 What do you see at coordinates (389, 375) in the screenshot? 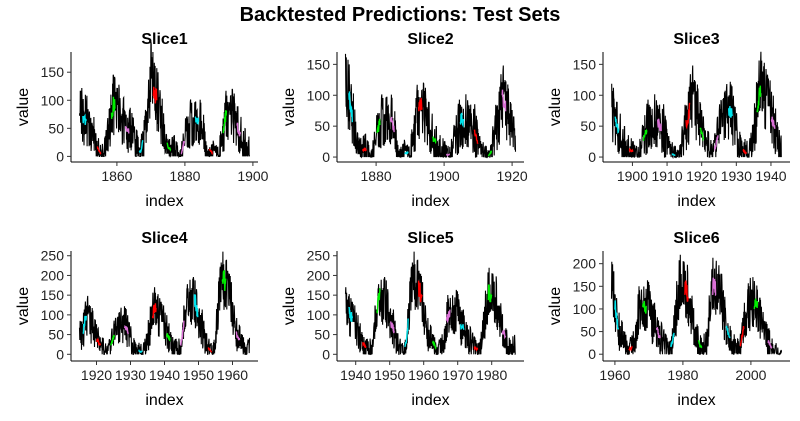
I see `x-tick-label: 1950` at bounding box center [389, 375].